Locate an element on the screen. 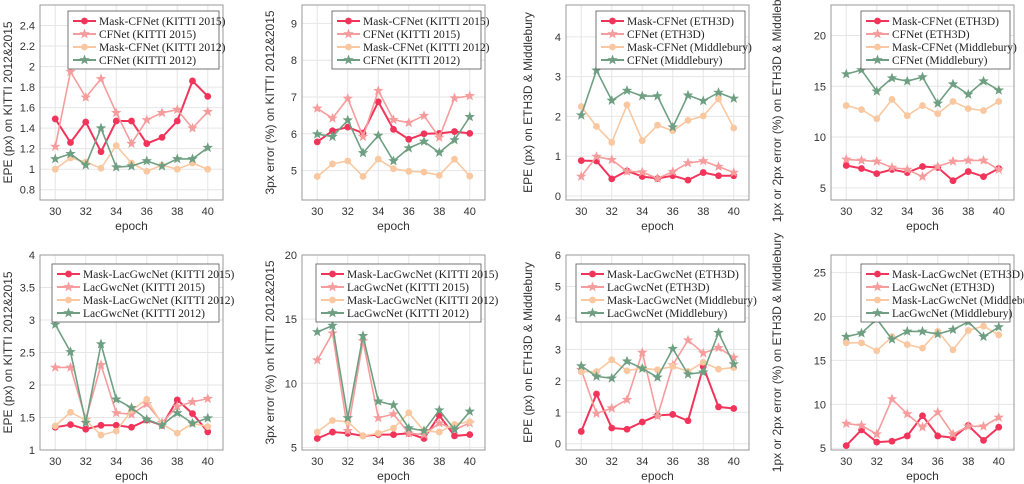 This screenshot has height=484, width=1024. x-tick-label: 40 is located at coordinates (734, 212).